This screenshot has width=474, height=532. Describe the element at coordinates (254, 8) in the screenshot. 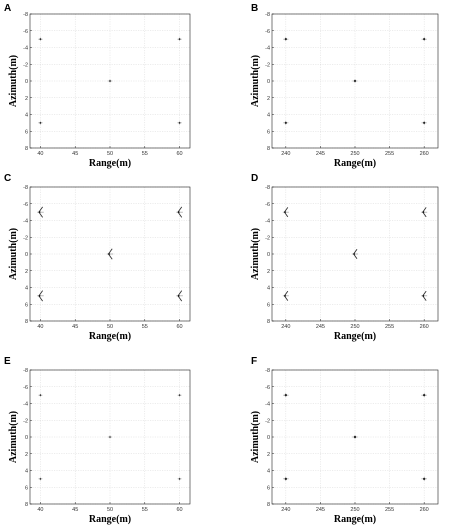

I see `panel-letter: B` at that location.